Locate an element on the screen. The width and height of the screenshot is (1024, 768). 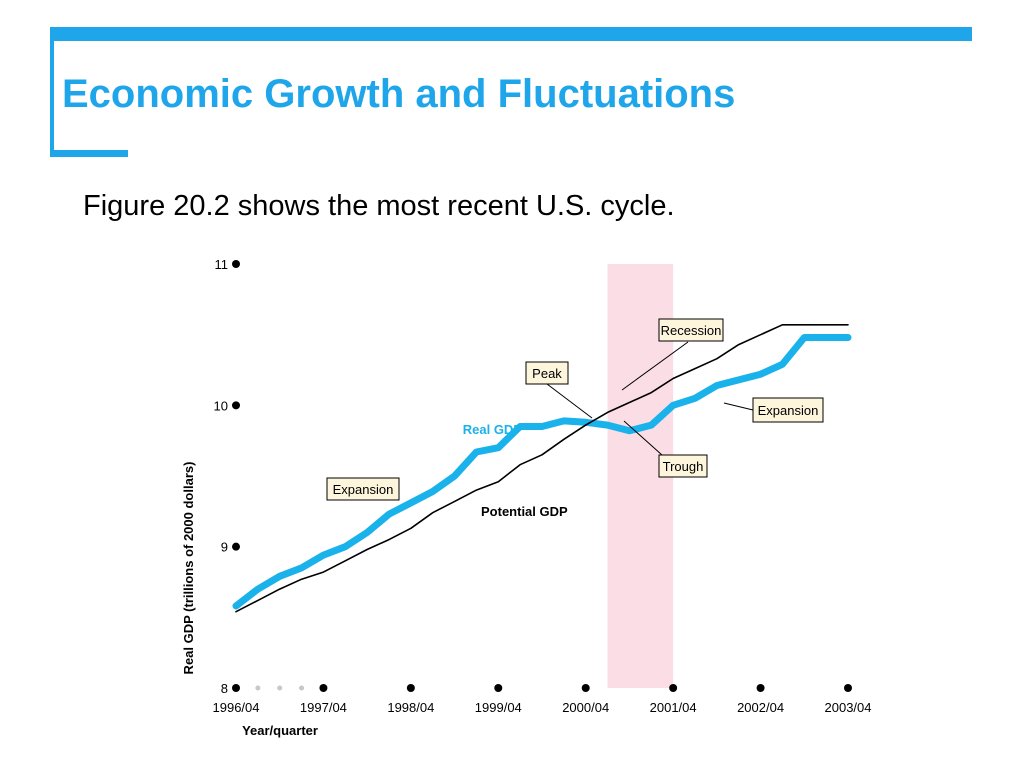
peak-annotation: Peak is located at coordinates (547, 373).